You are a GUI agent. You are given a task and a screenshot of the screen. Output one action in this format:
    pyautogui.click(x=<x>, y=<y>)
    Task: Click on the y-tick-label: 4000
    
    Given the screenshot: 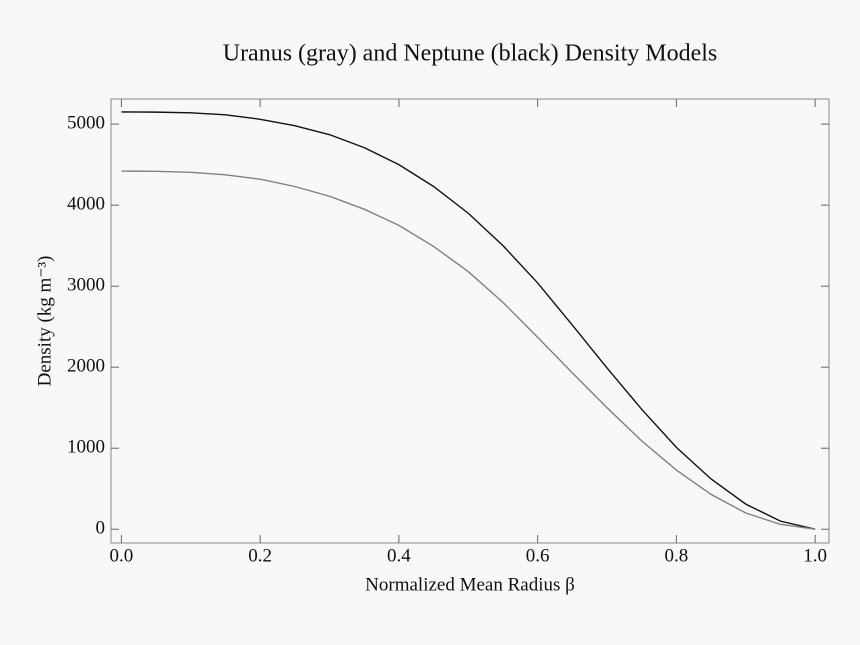 What is the action you would take?
    pyautogui.click(x=86, y=203)
    